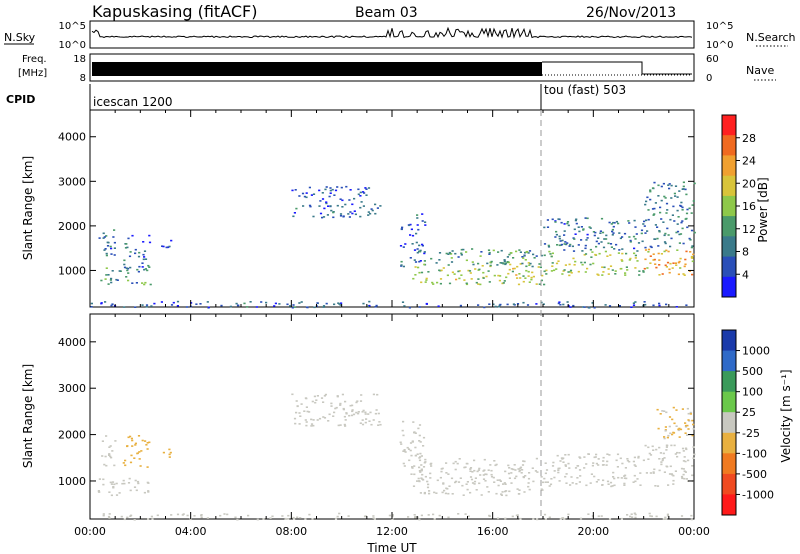 This screenshot has width=800, height=554. Describe the element at coordinates (749, 412) in the screenshot. I see `colorbar-tick-label: 25` at that location.